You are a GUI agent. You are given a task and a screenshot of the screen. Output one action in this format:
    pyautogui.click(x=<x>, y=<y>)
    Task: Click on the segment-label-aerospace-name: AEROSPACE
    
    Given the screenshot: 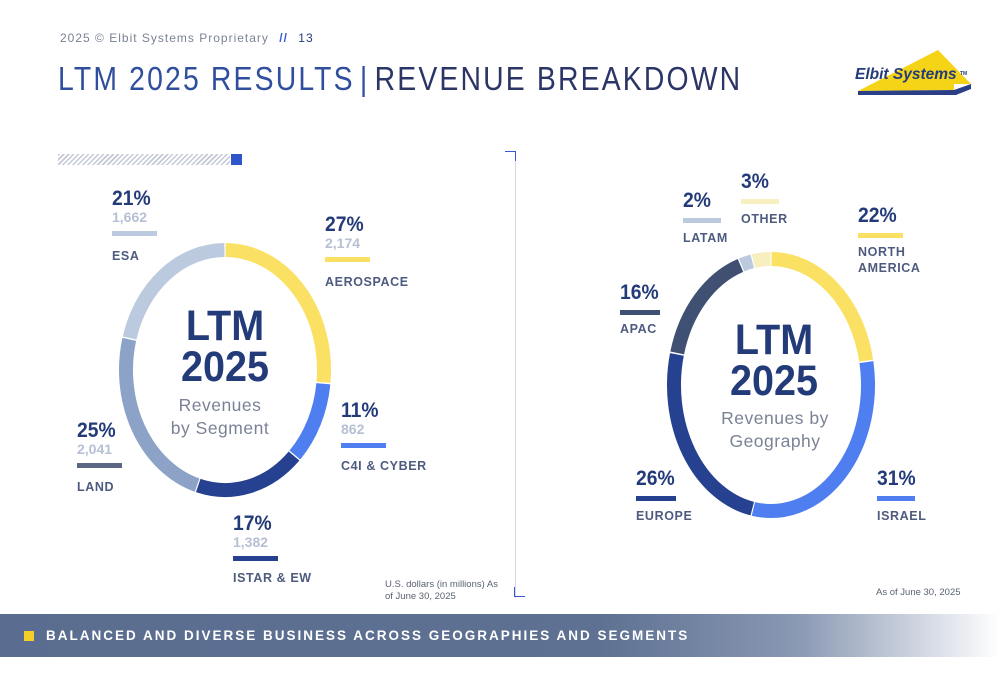 What is the action you would take?
    pyautogui.click(x=367, y=281)
    